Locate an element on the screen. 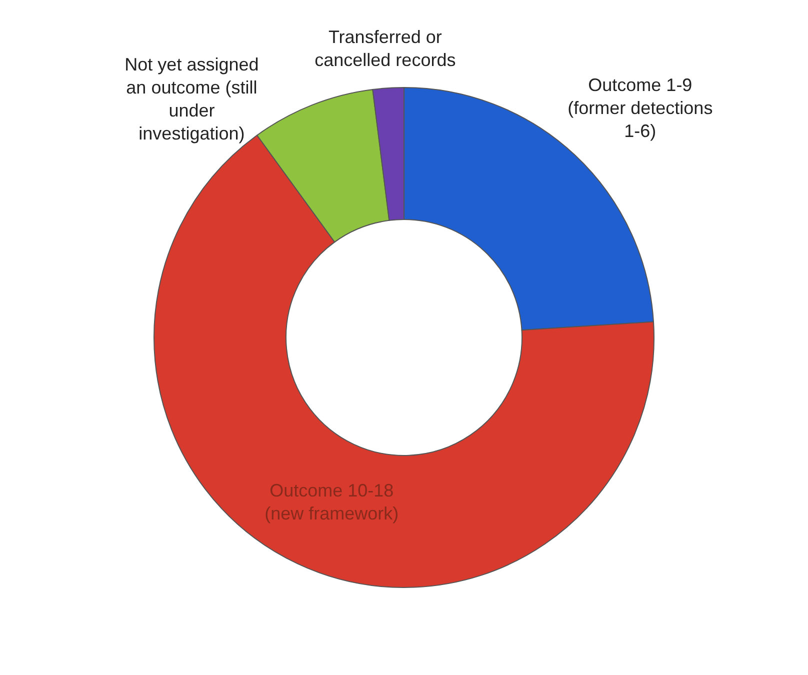 This screenshot has width=808, height=675. slice-label: Outcome 1-9 (former detections 1-6) is located at coordinates (640, 108).